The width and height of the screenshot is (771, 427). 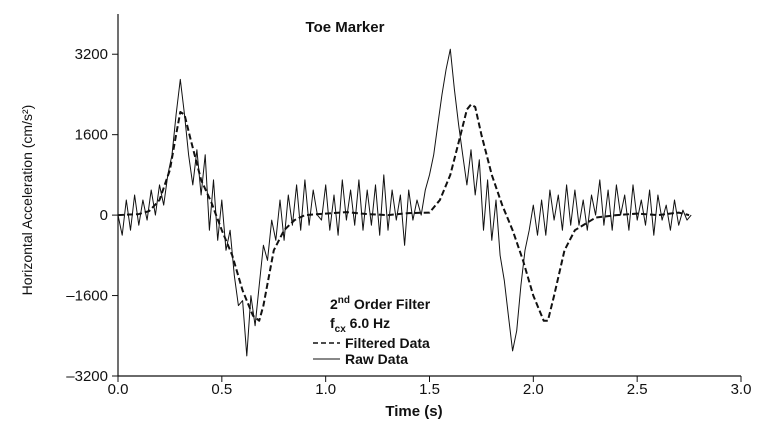 I want to click on y-tick-label: 1600, so click(x=91, y=135).